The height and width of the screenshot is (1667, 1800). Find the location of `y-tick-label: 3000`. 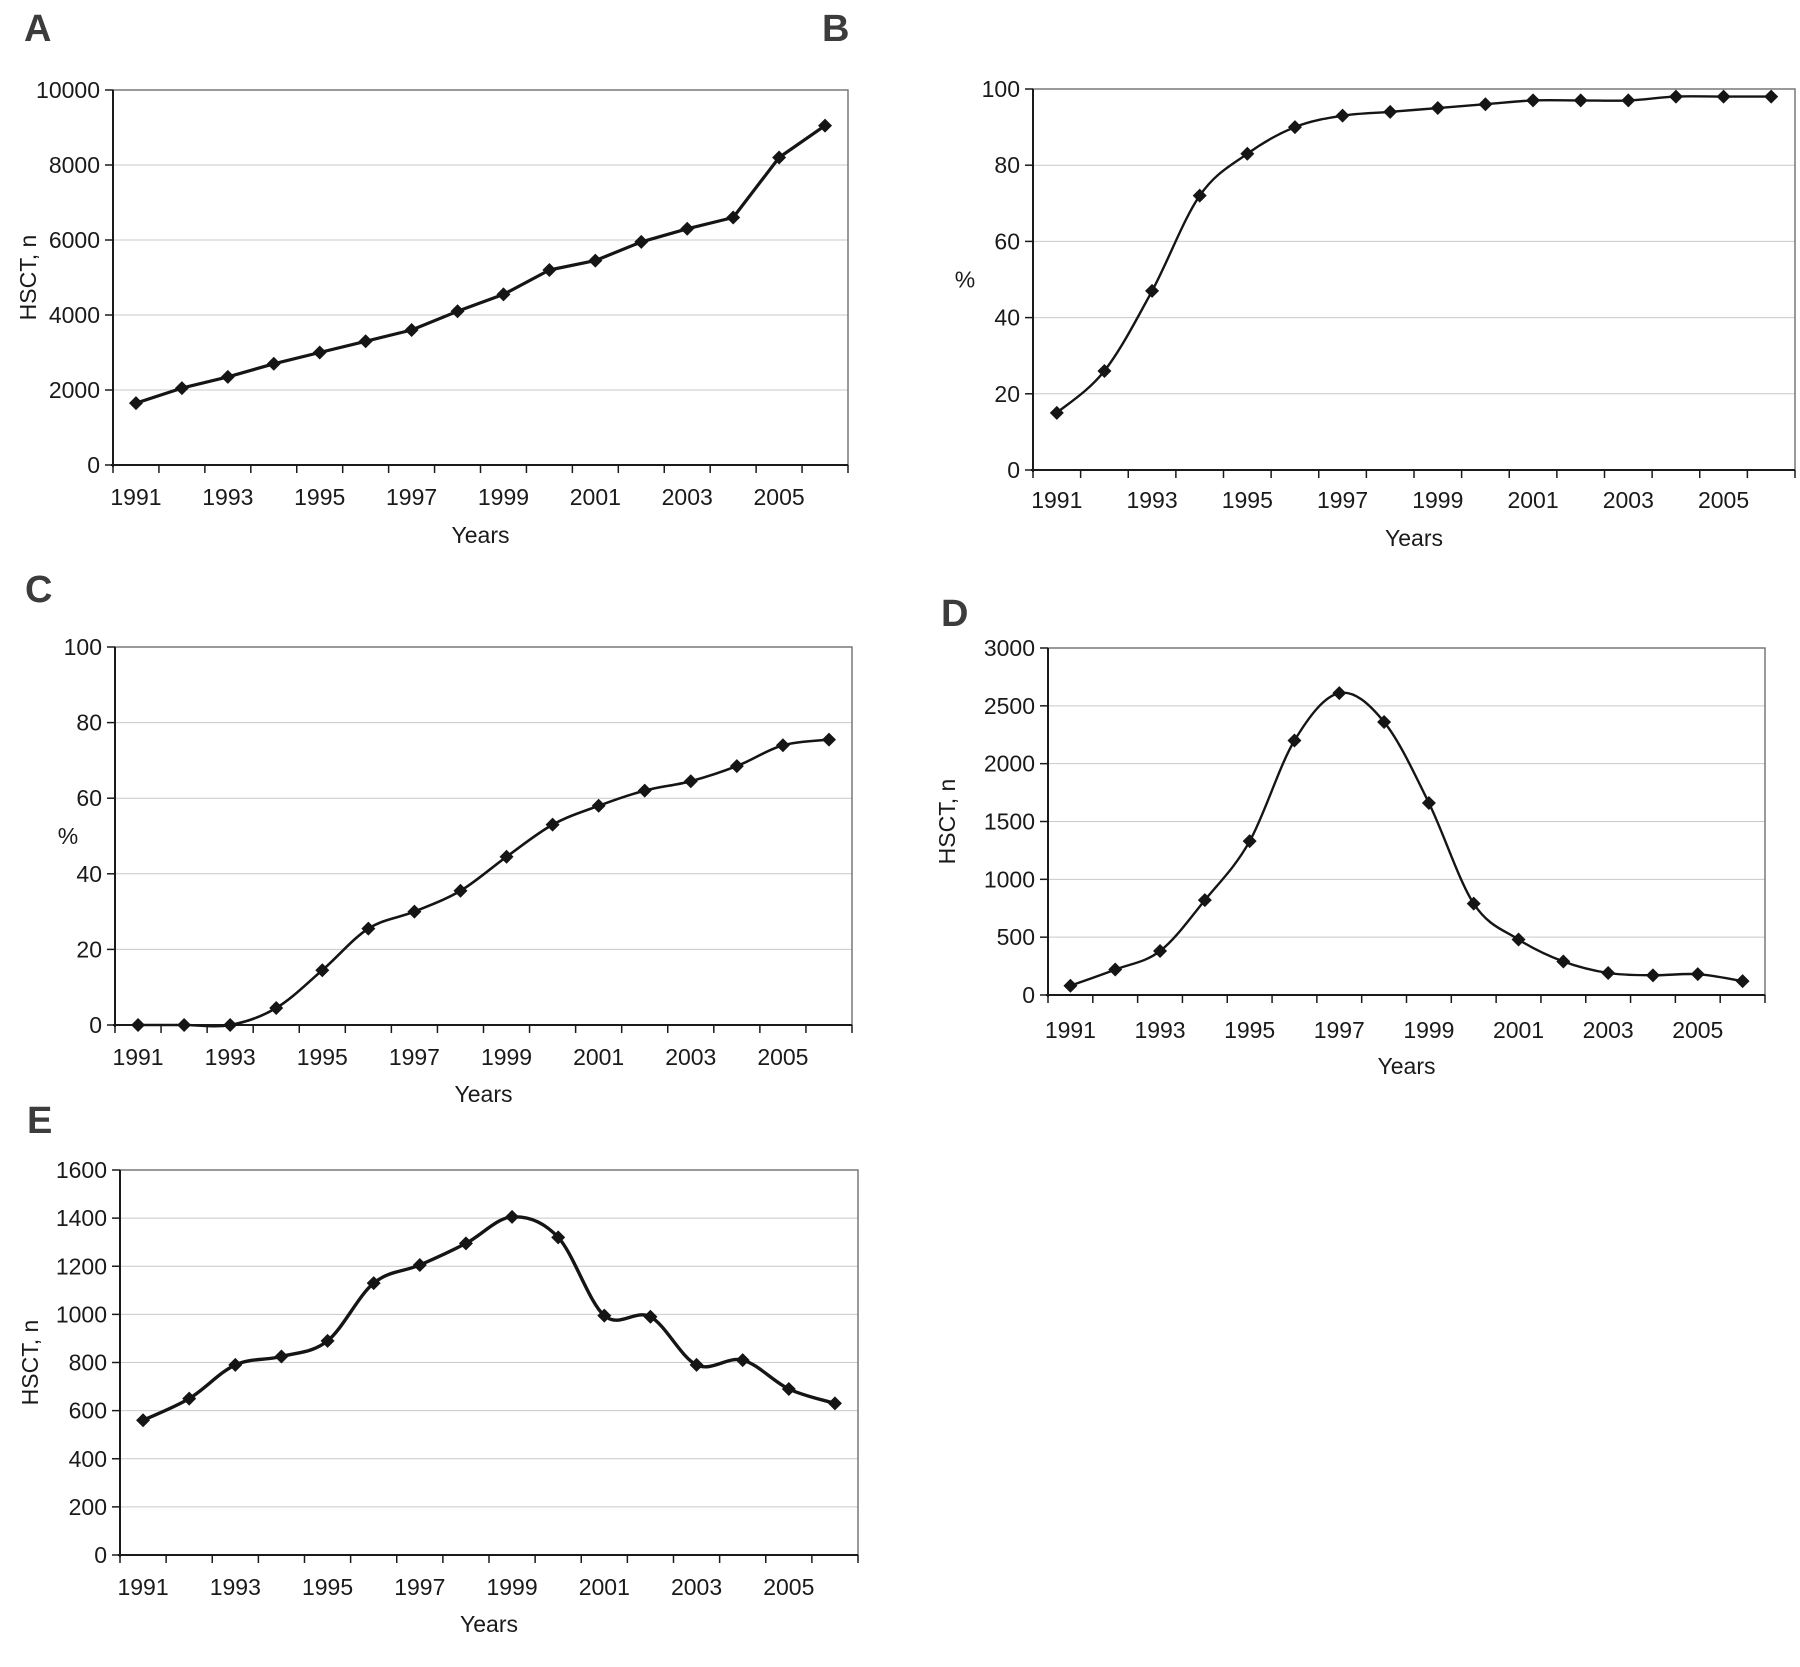

y-tick-label: 3000 is located at coordinates (1009, 648).